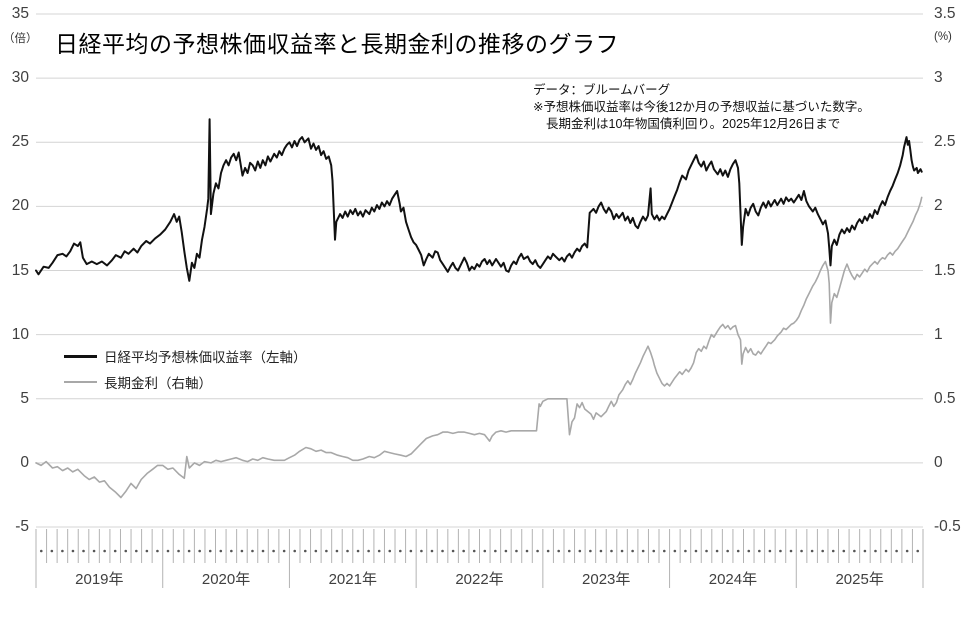 Image resolution: width=976 pixels, height=638 pixels. I want to click on right-axis-tick-label: 1, so click(938, 334).